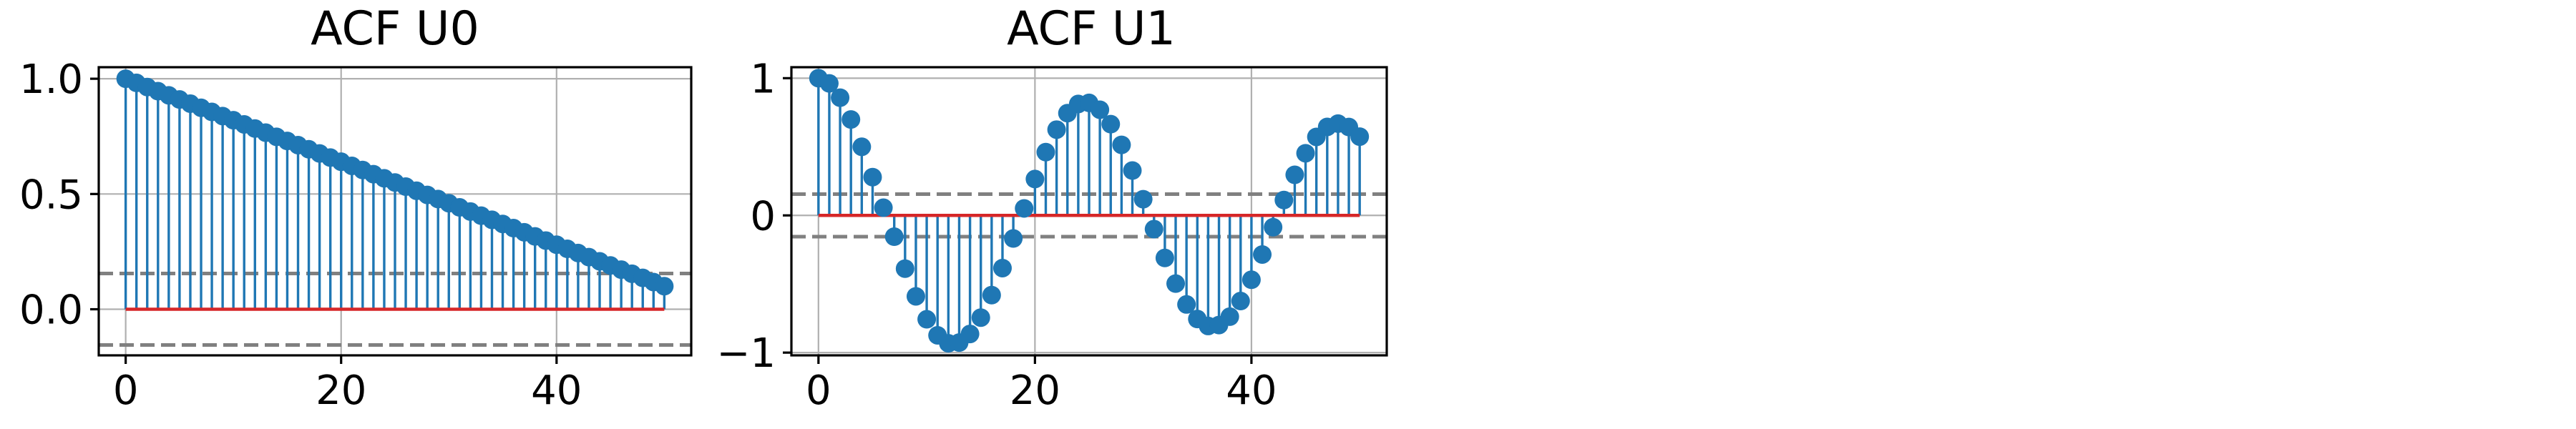  Describe the element at coordinates (763, 79) in the screenshot. I see `y-tick-label: 1` at that location.